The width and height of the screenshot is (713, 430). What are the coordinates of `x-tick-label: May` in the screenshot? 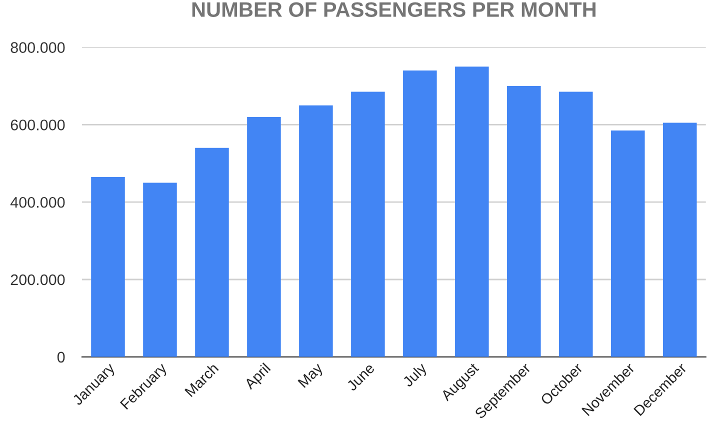 It's located at (312, 376).